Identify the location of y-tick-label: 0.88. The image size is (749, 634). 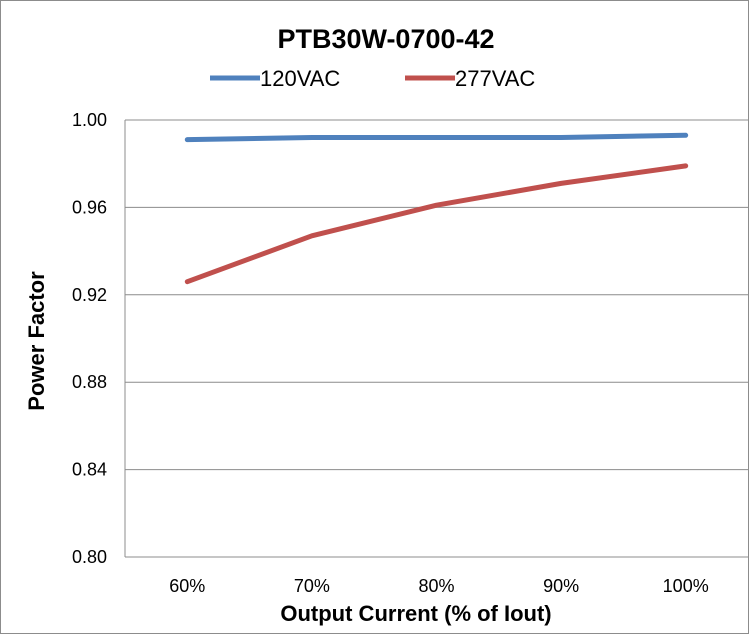
(89, 382).